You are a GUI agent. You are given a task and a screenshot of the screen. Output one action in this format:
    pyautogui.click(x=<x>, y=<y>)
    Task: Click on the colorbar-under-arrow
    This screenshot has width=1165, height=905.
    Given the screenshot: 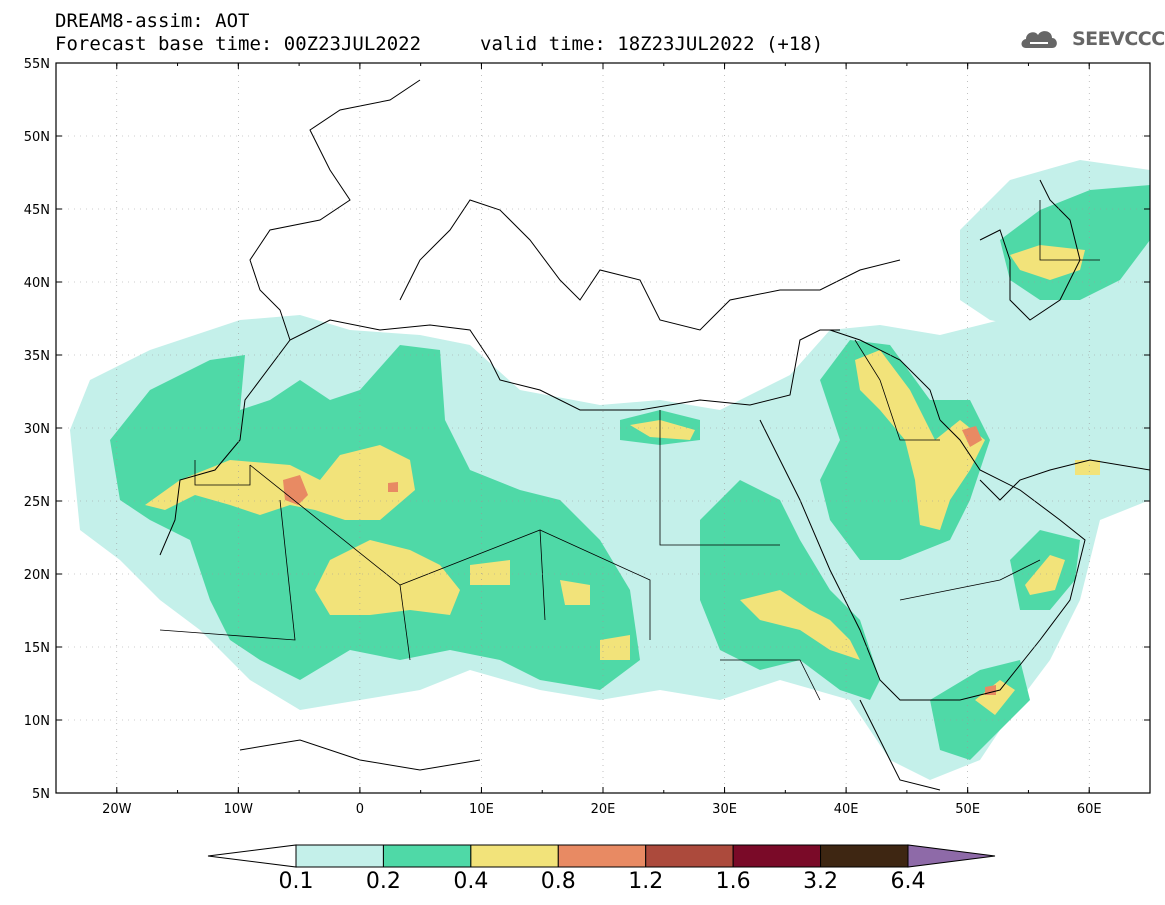 What is the action you would take?
    pyautogui.click(x=252, y=856)
    